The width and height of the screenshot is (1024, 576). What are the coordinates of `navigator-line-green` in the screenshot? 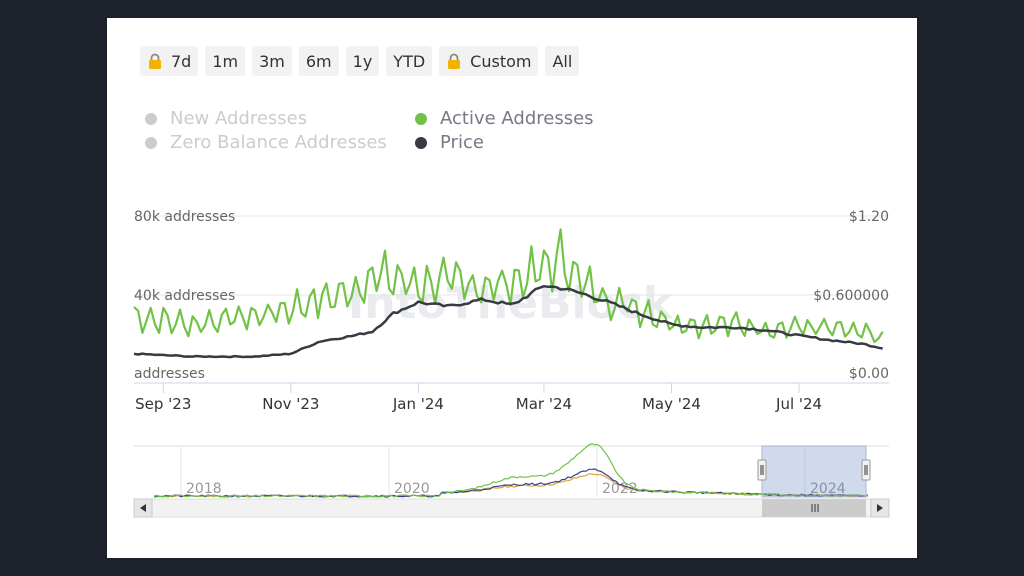 It's located at (511, 470).